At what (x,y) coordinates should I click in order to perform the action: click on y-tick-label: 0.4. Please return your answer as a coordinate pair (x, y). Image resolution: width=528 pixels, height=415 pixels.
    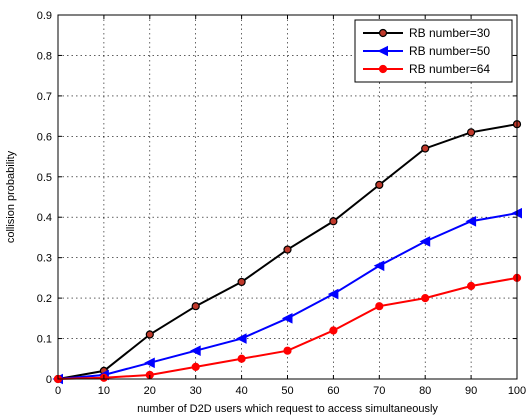
    Looking at the image, I should click on (44, 218).